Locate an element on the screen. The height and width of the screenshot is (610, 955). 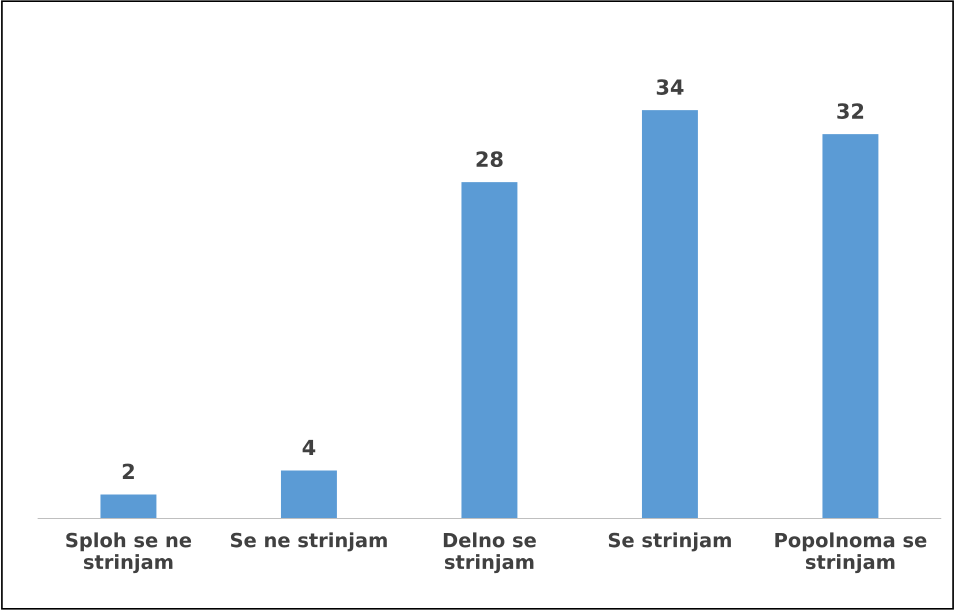
data-label: 4 is located at coordinates (309, 448).